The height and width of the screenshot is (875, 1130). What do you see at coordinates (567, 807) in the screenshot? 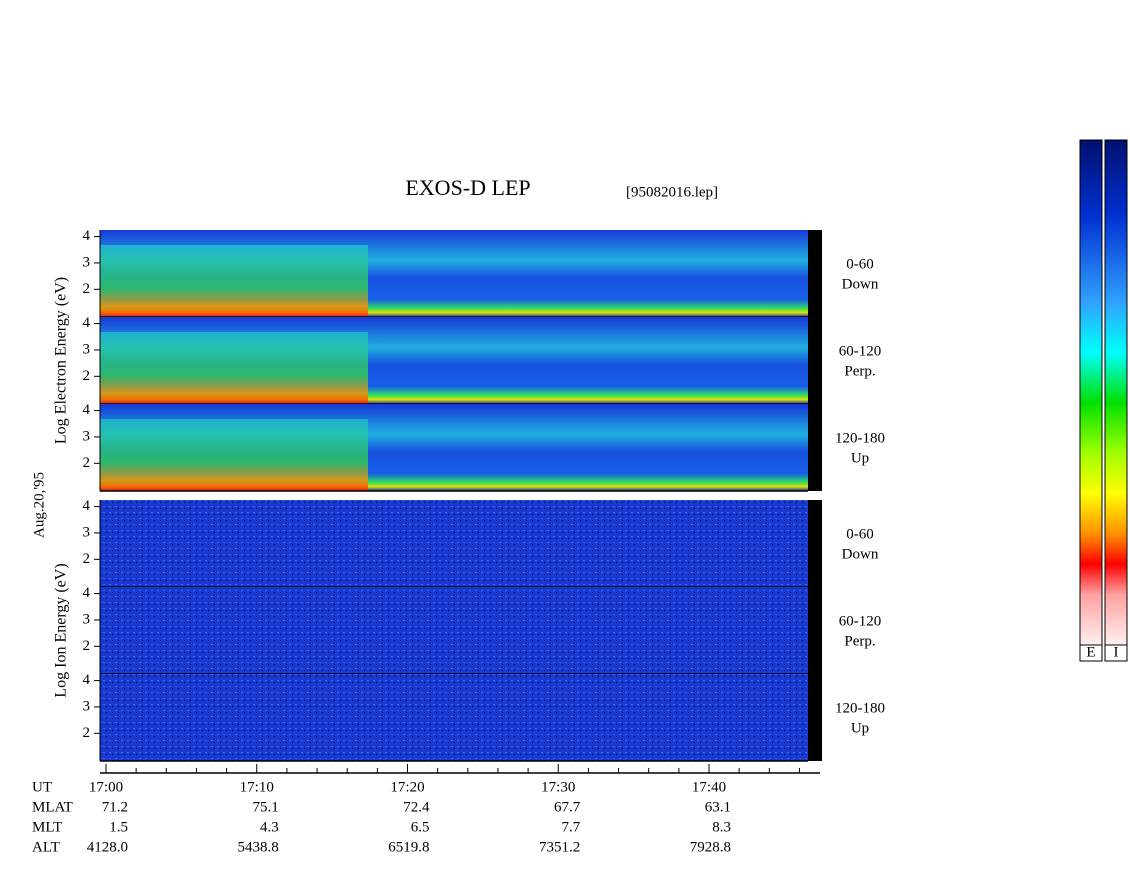
I see `orbit-value: 67.7` at bounding box center [567, 807].